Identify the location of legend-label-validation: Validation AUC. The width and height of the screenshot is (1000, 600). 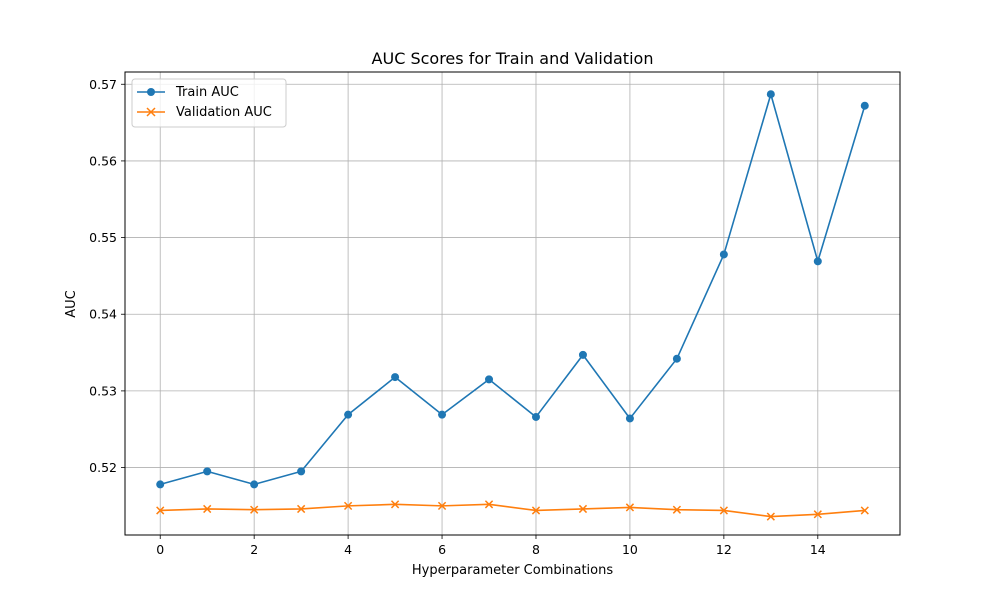
(224, 112).